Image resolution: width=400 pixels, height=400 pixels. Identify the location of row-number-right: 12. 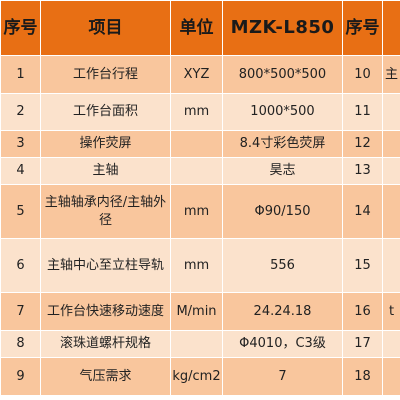
(362, 144).